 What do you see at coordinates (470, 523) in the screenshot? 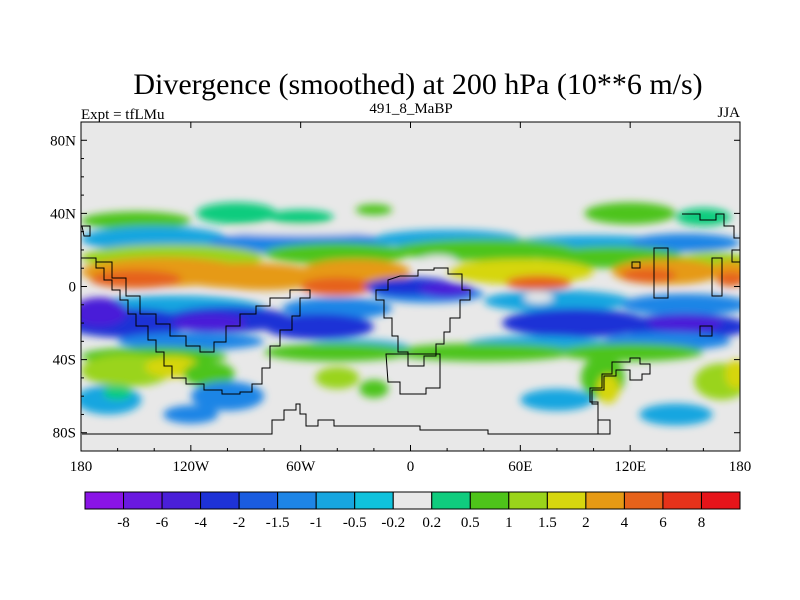
I see `colorbar-label: 0.5` at bounding box center [470, 523].